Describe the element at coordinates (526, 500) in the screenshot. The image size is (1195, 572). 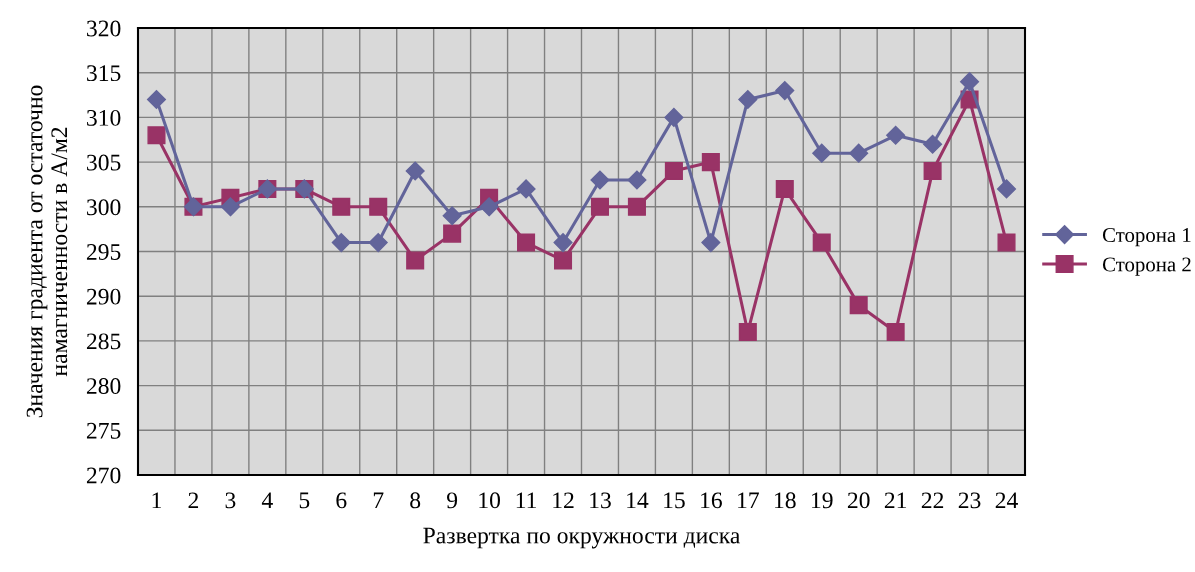
I see `x-tick-label: 11` at that location.